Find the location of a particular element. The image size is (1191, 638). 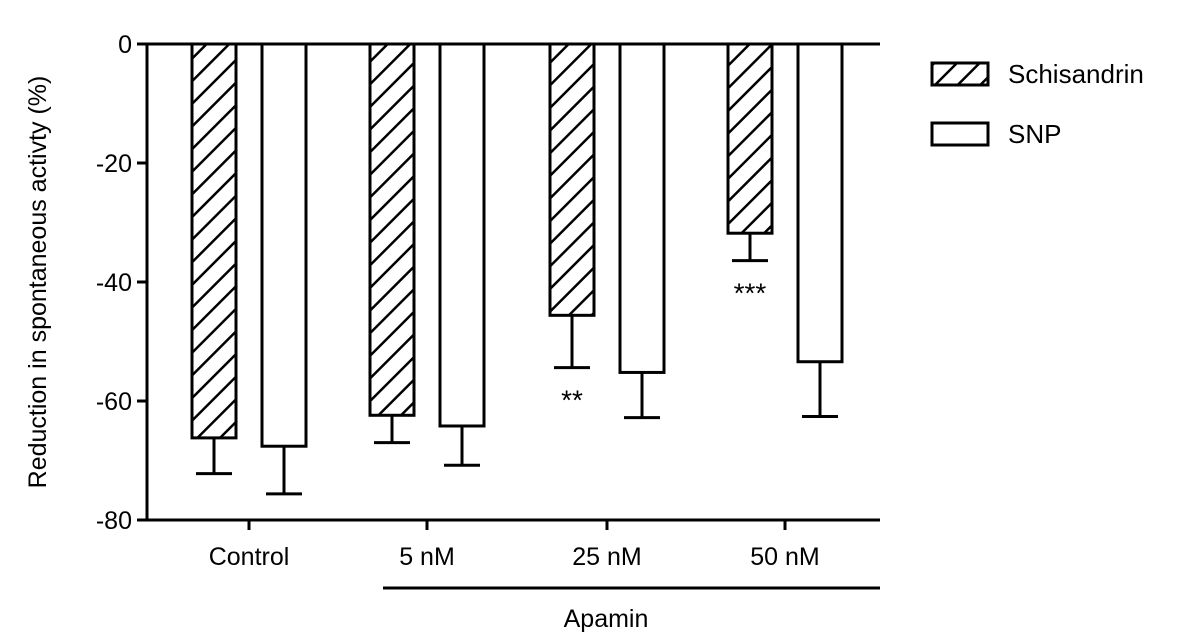

x-tick-label: 25 nM is located at coordinates (606, 557).